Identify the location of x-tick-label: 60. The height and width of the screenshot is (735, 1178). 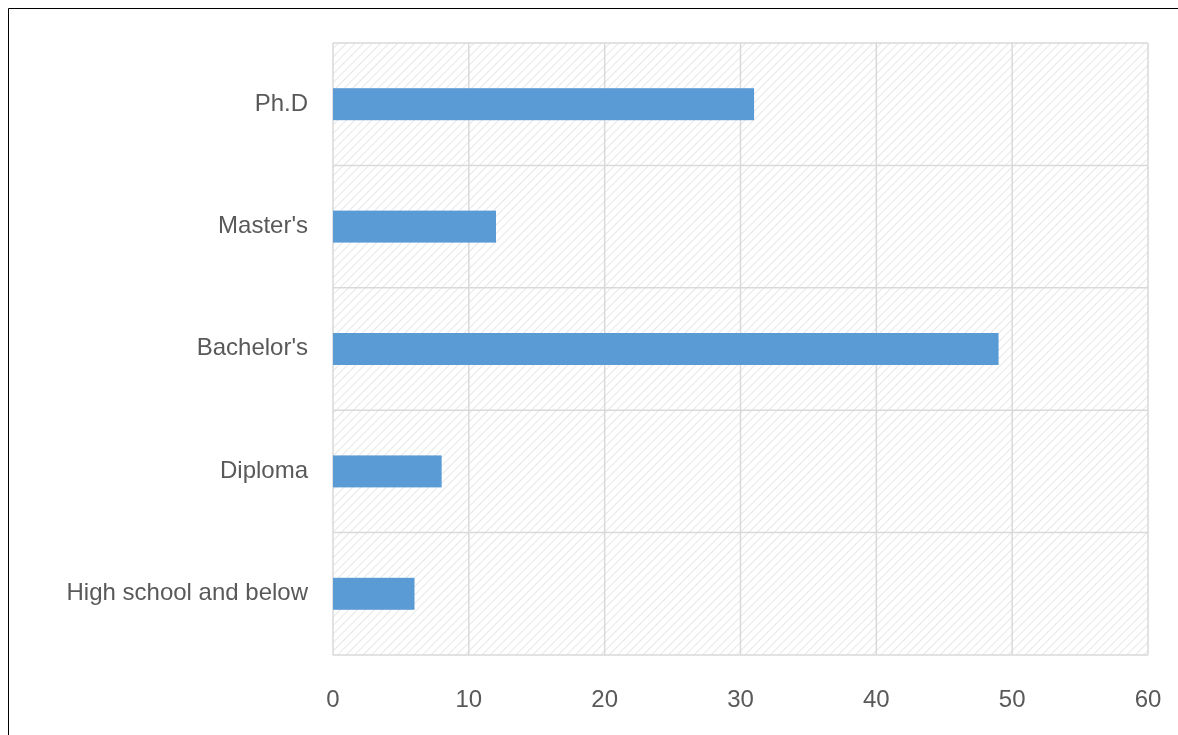
(1148, 698).